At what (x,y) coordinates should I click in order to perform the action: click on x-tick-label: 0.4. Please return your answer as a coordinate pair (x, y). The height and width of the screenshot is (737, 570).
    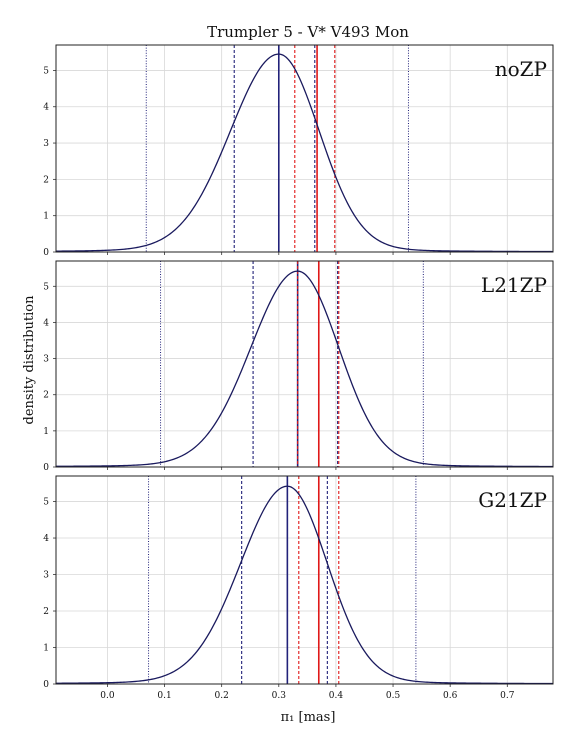
    Looking at the image, I should click on (336, 696).